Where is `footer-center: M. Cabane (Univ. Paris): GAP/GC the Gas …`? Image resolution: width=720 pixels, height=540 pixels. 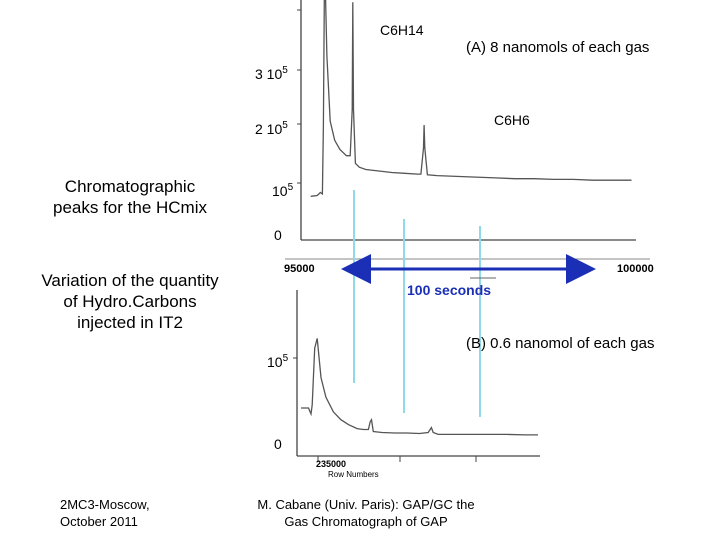 footer-center: M. Cabane (Univ. Paris): GAP/GC the Gas … is located at coordinates (366, 513).